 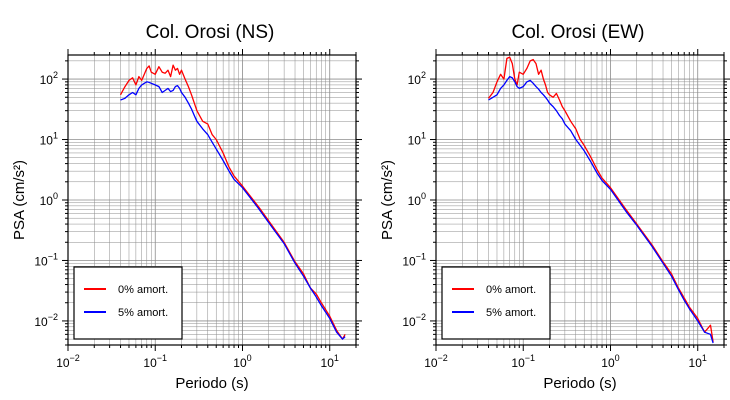 What do you see at coordinates (578, 32) in the screenshot?
I see `chart-title: Col. Orosi (EW)` at bounding box center [578, 32].